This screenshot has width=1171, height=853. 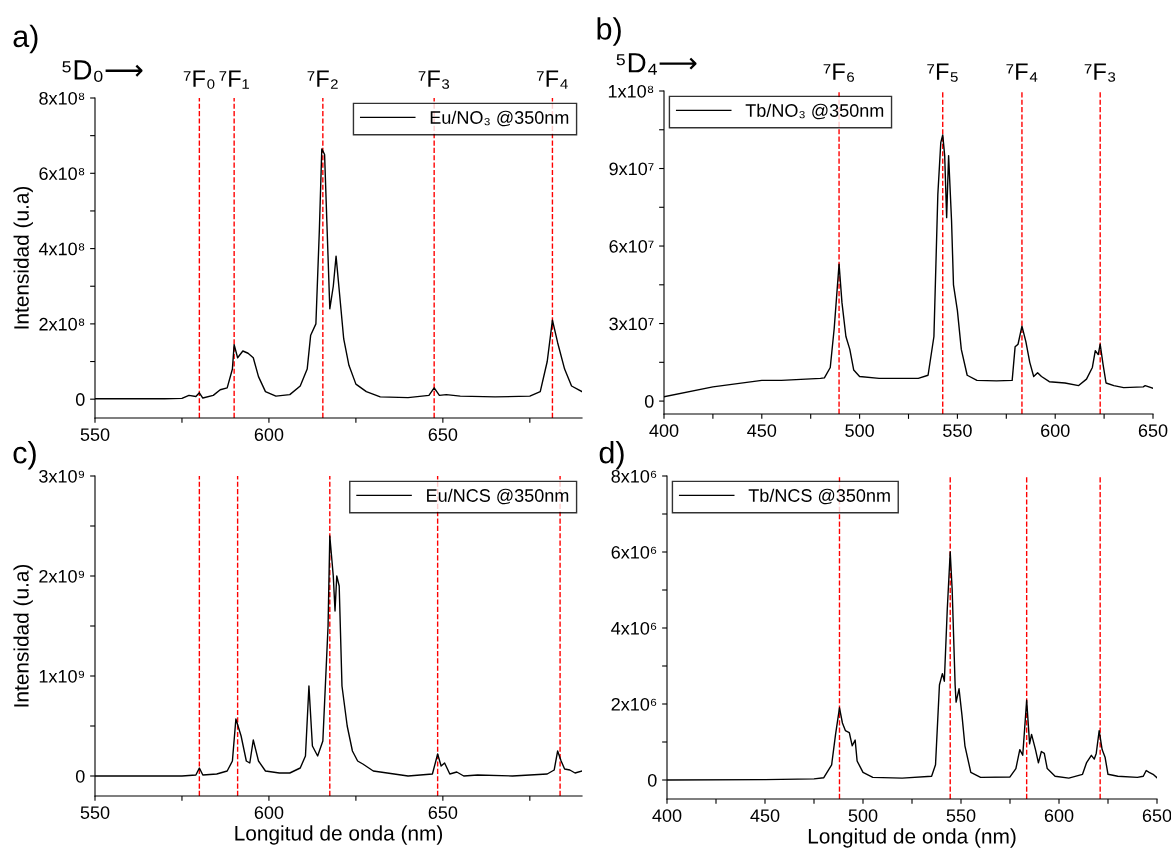 What do you see at coordinates (199, 79) in the screenshot?
I see `ref-line-label: ⁷F₀` at bounding box center [199, 79].